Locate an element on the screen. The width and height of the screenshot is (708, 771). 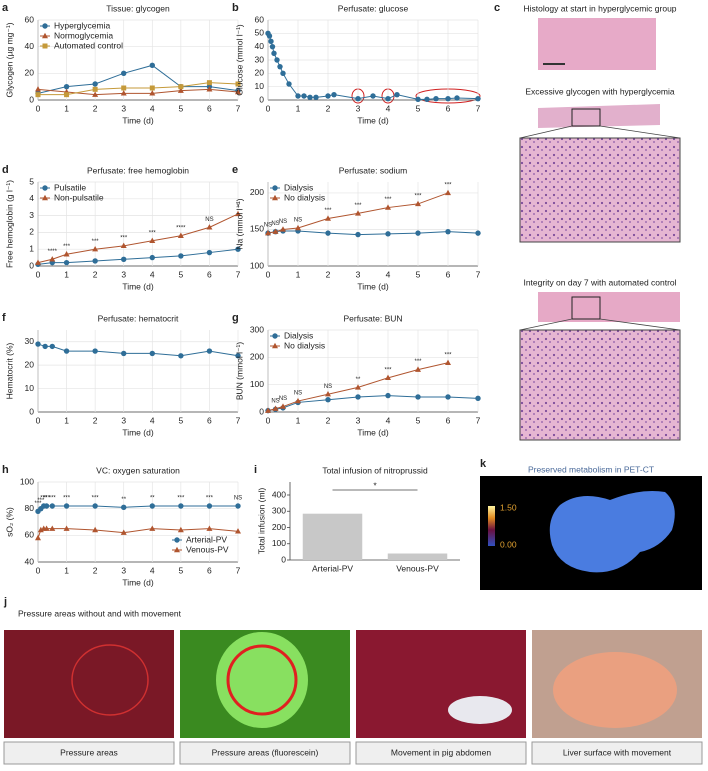
chart-title: Tissue: glycogen is located at coordinates (138, 8).